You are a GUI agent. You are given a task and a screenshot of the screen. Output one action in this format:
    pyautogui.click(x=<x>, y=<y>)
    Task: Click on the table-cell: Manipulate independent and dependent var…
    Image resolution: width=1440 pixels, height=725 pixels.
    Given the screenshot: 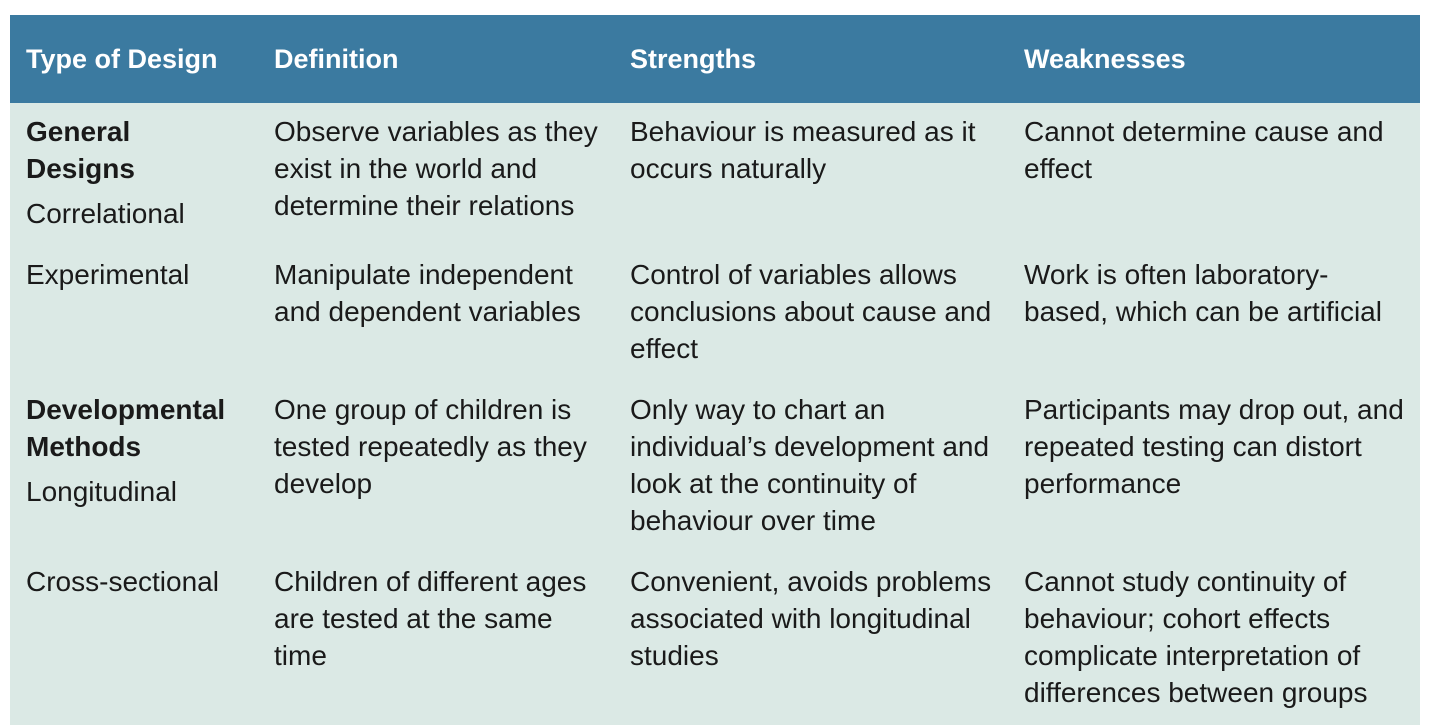 What is the action you would take?
    pyautogui.click(x=427, y=293)
    